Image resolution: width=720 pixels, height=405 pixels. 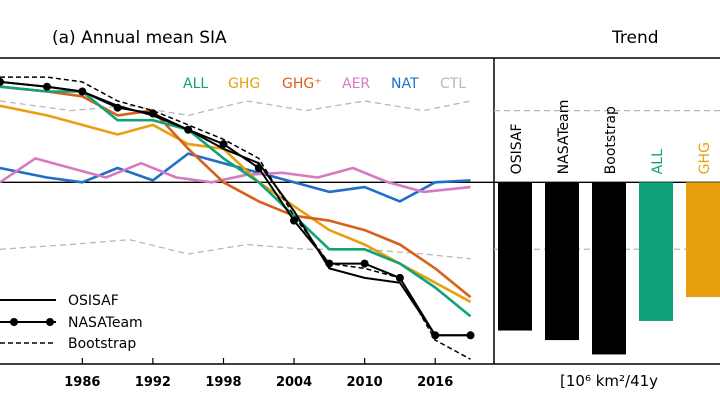 I want to click on series-line-aer, so click(x=235, y=175).